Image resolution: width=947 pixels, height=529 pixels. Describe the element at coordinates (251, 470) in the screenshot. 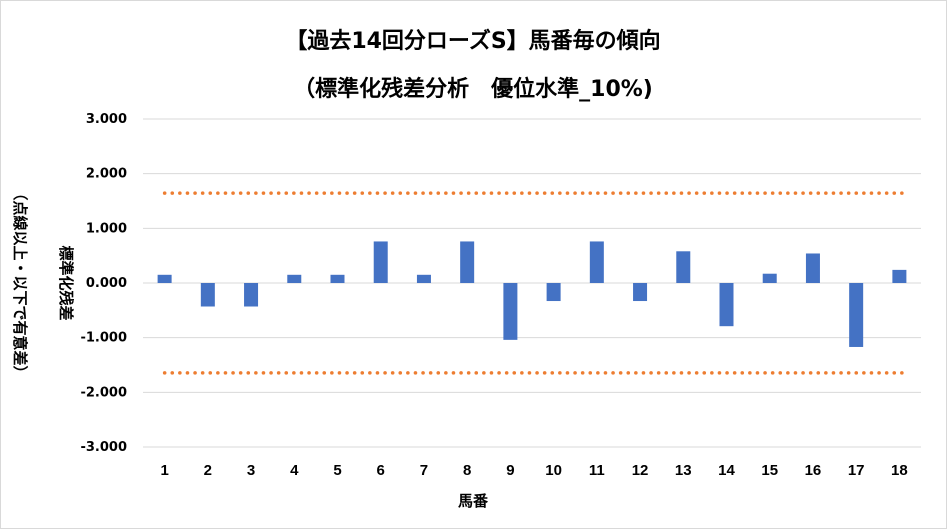

I see `x-tick-label: 3` at that location.